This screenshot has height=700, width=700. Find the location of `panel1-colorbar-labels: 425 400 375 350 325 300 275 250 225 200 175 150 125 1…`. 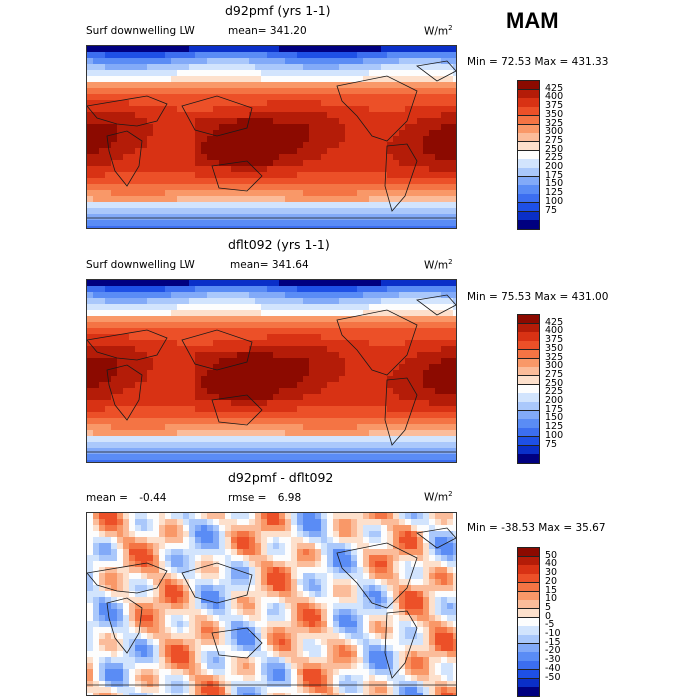

panel1-colorbar-labels: 425 400 375 350 325 300 275 250 225 200 175 150 125 1… is located at coordinates (565, 154).